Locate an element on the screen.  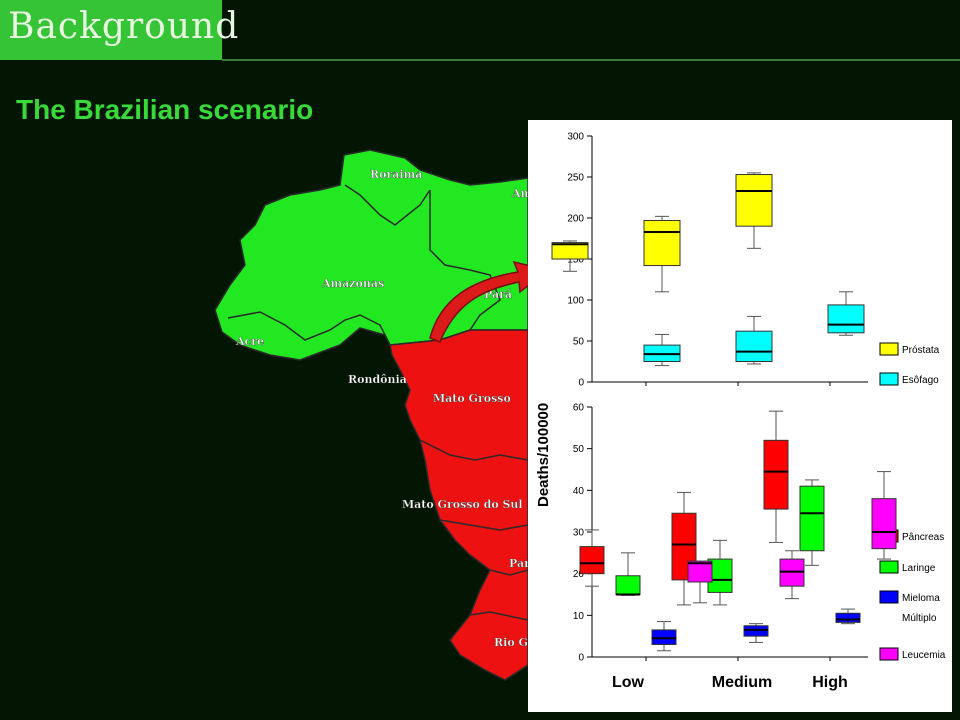
legend-label: Pâncreas is located at coordinates (923, 537).